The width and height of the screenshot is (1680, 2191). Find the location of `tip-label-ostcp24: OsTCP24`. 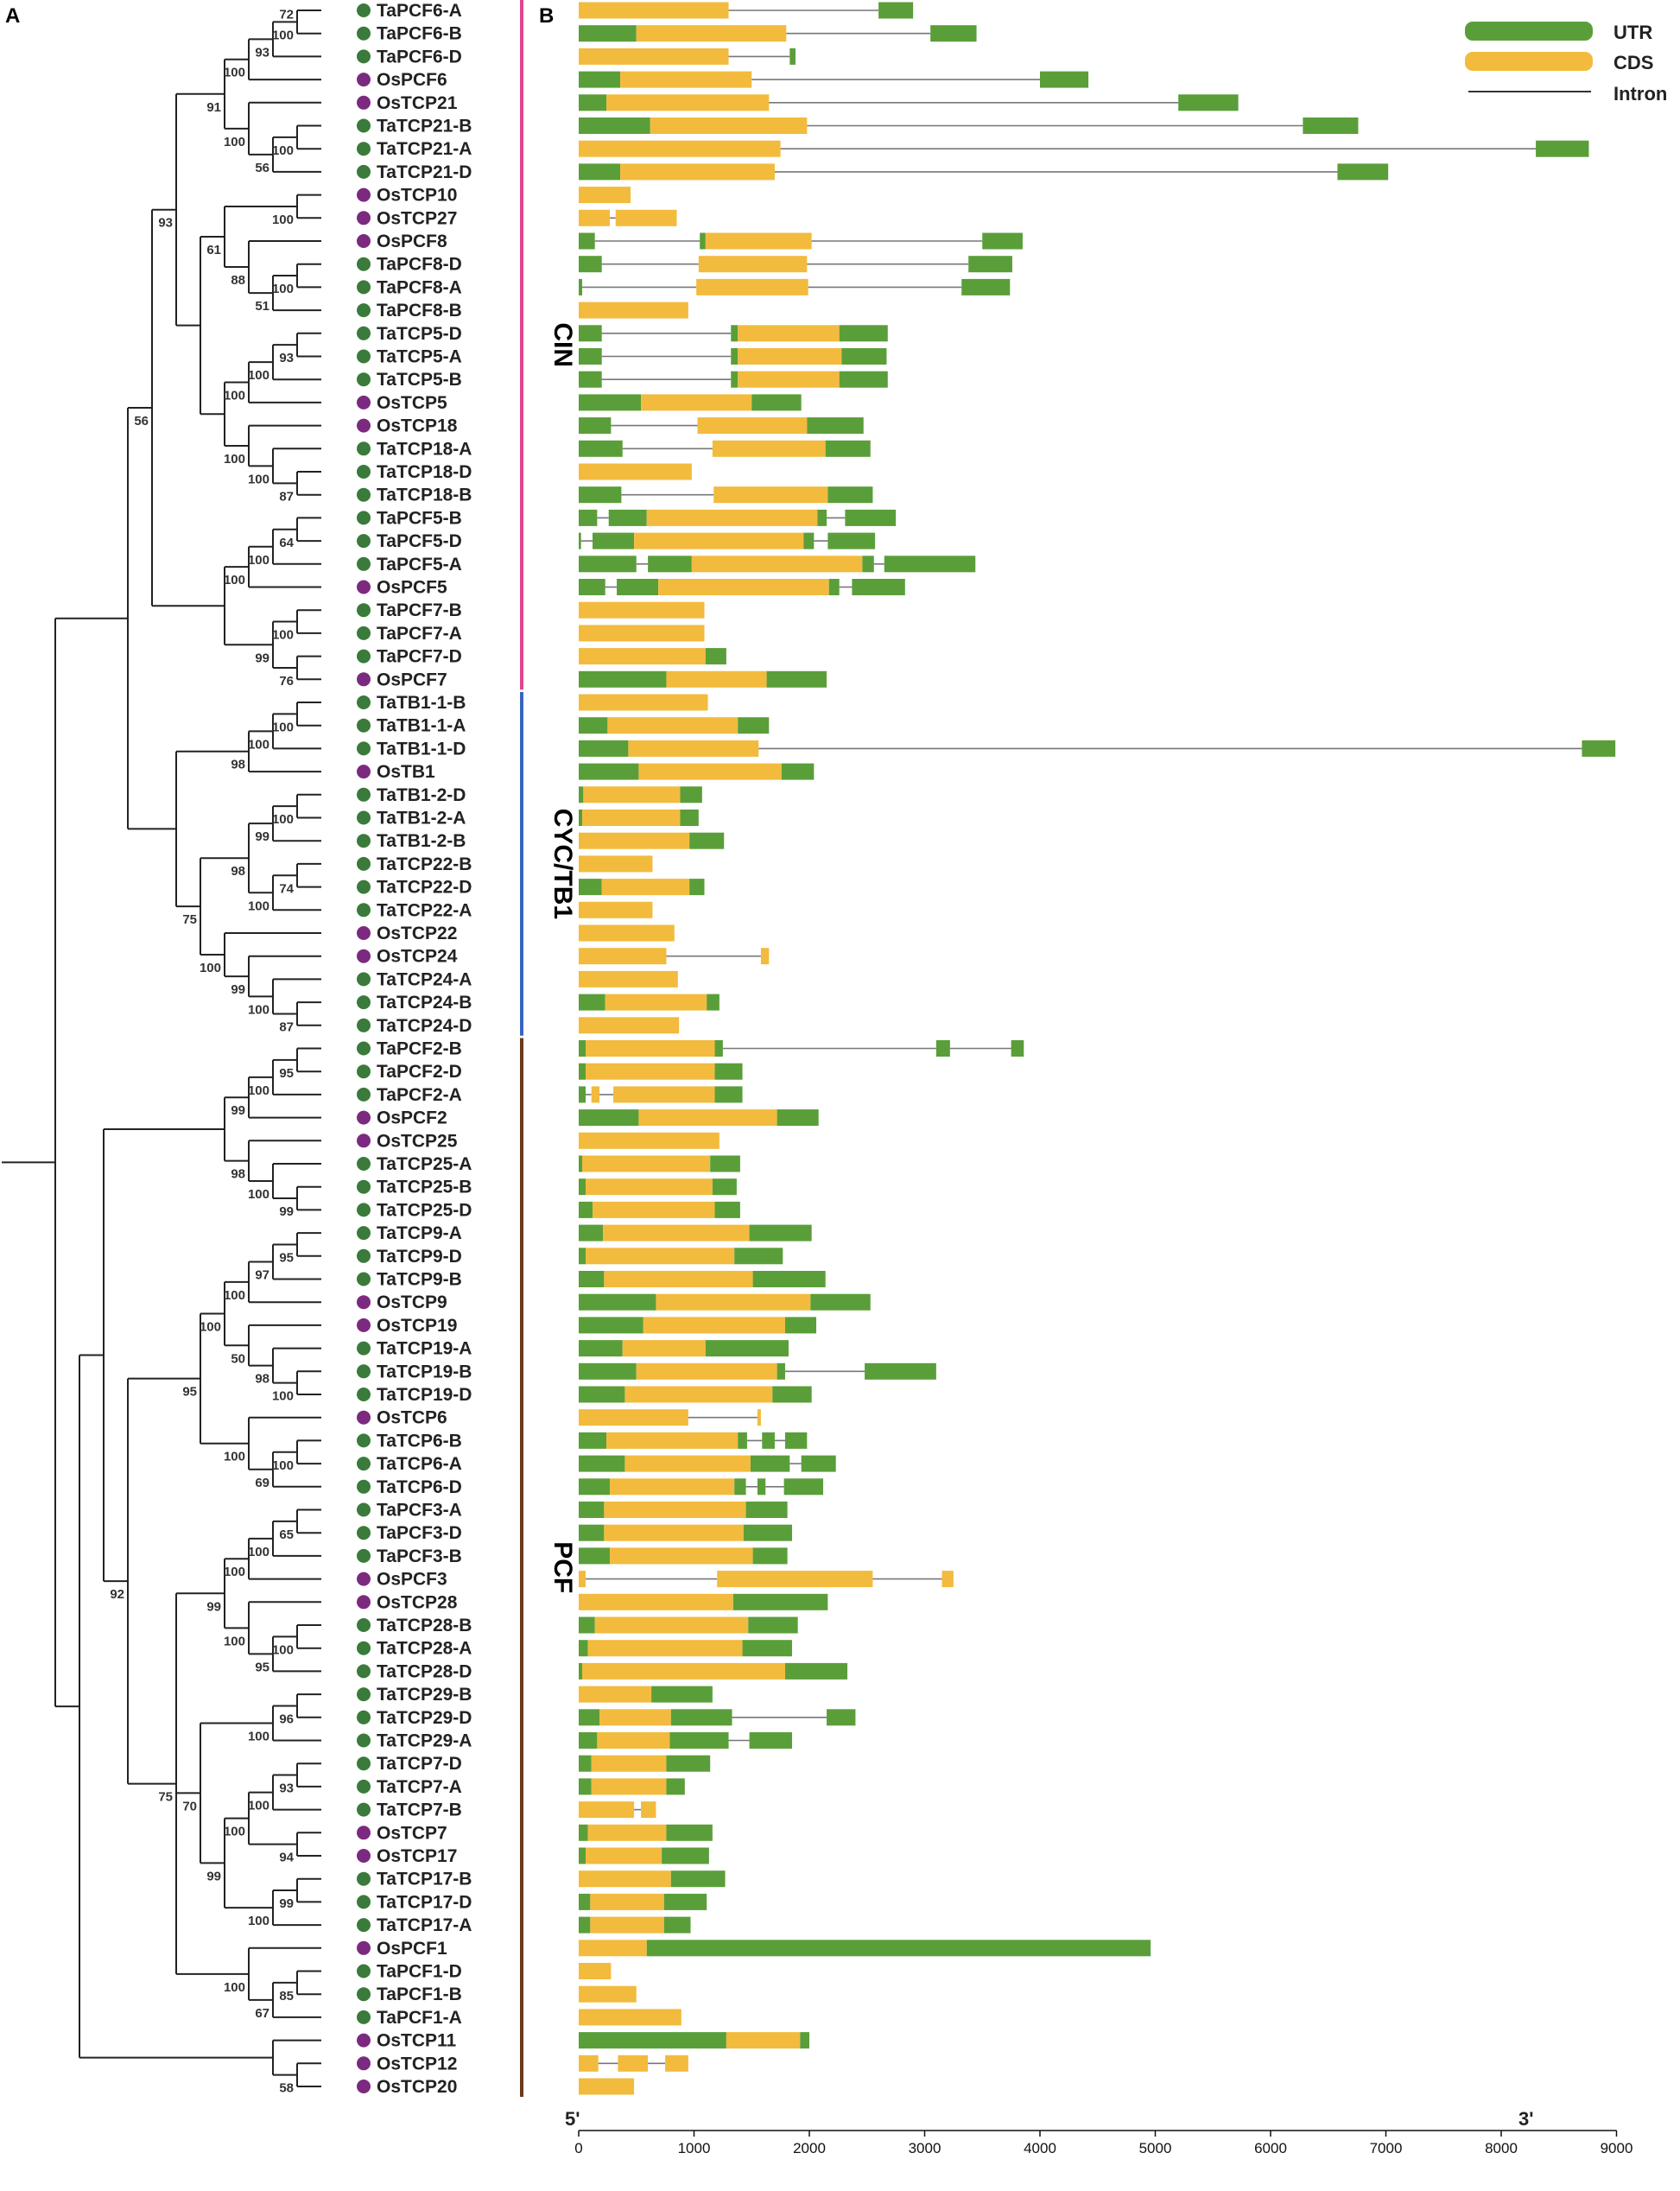

tip-label-ostcp24: OsTCP24 is located at coordinates (418, 957).